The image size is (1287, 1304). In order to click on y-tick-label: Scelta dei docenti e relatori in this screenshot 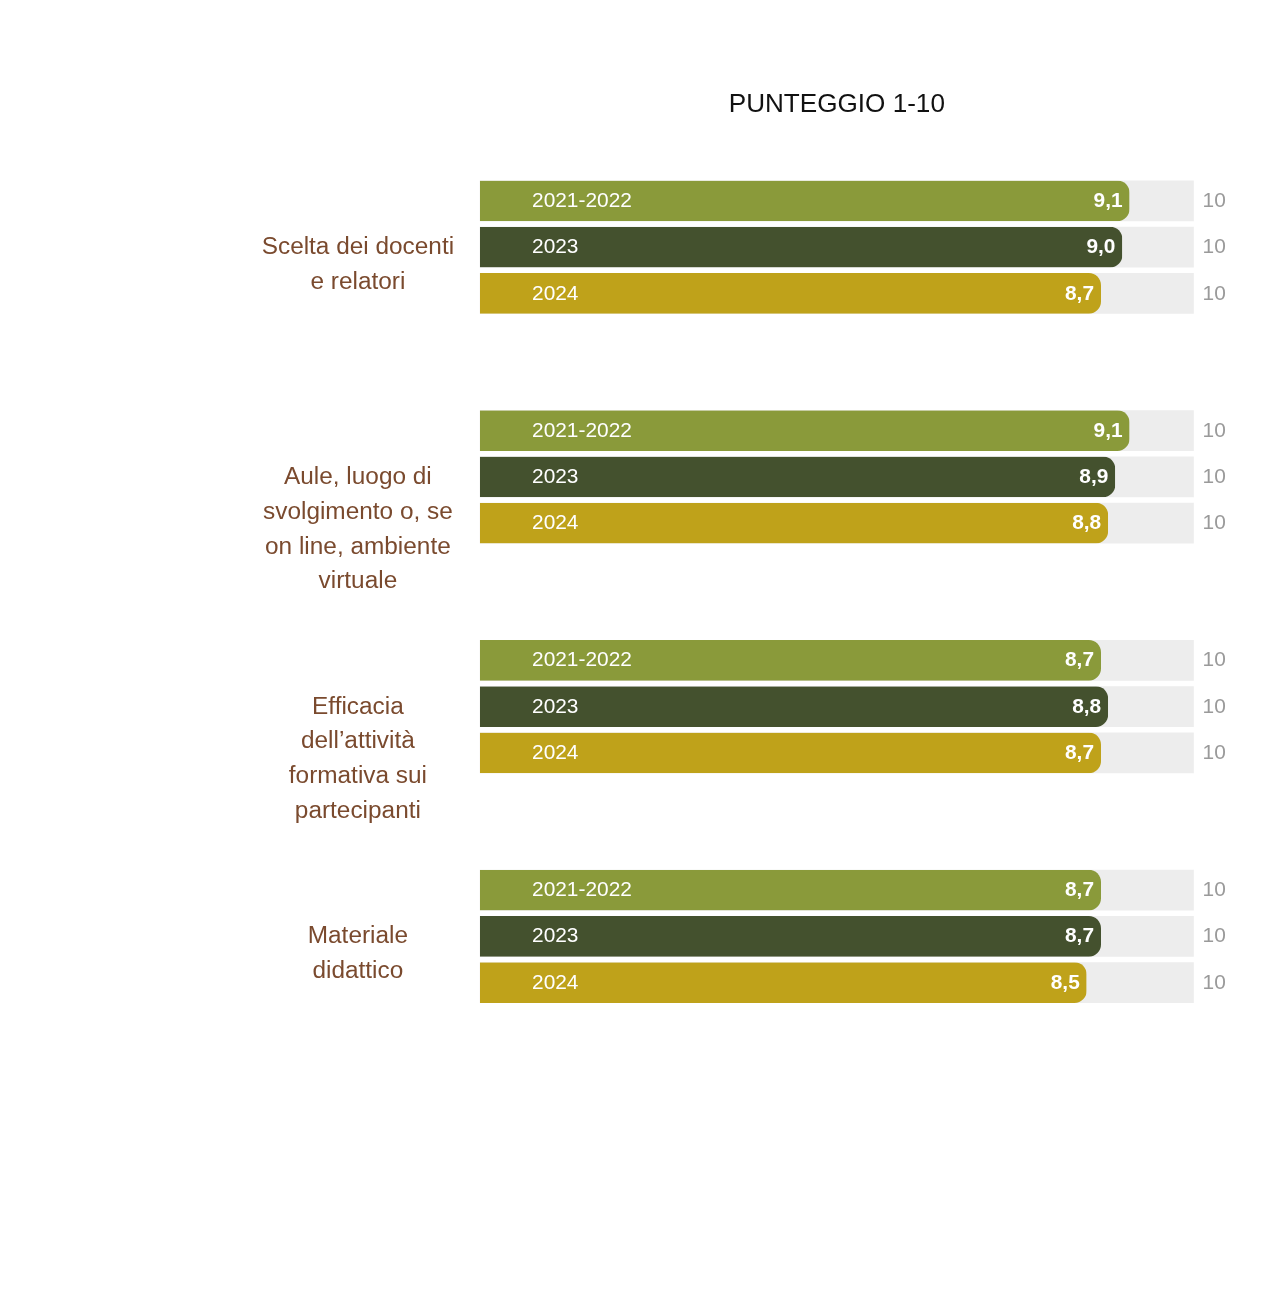, I will do `click(358, 263)`.